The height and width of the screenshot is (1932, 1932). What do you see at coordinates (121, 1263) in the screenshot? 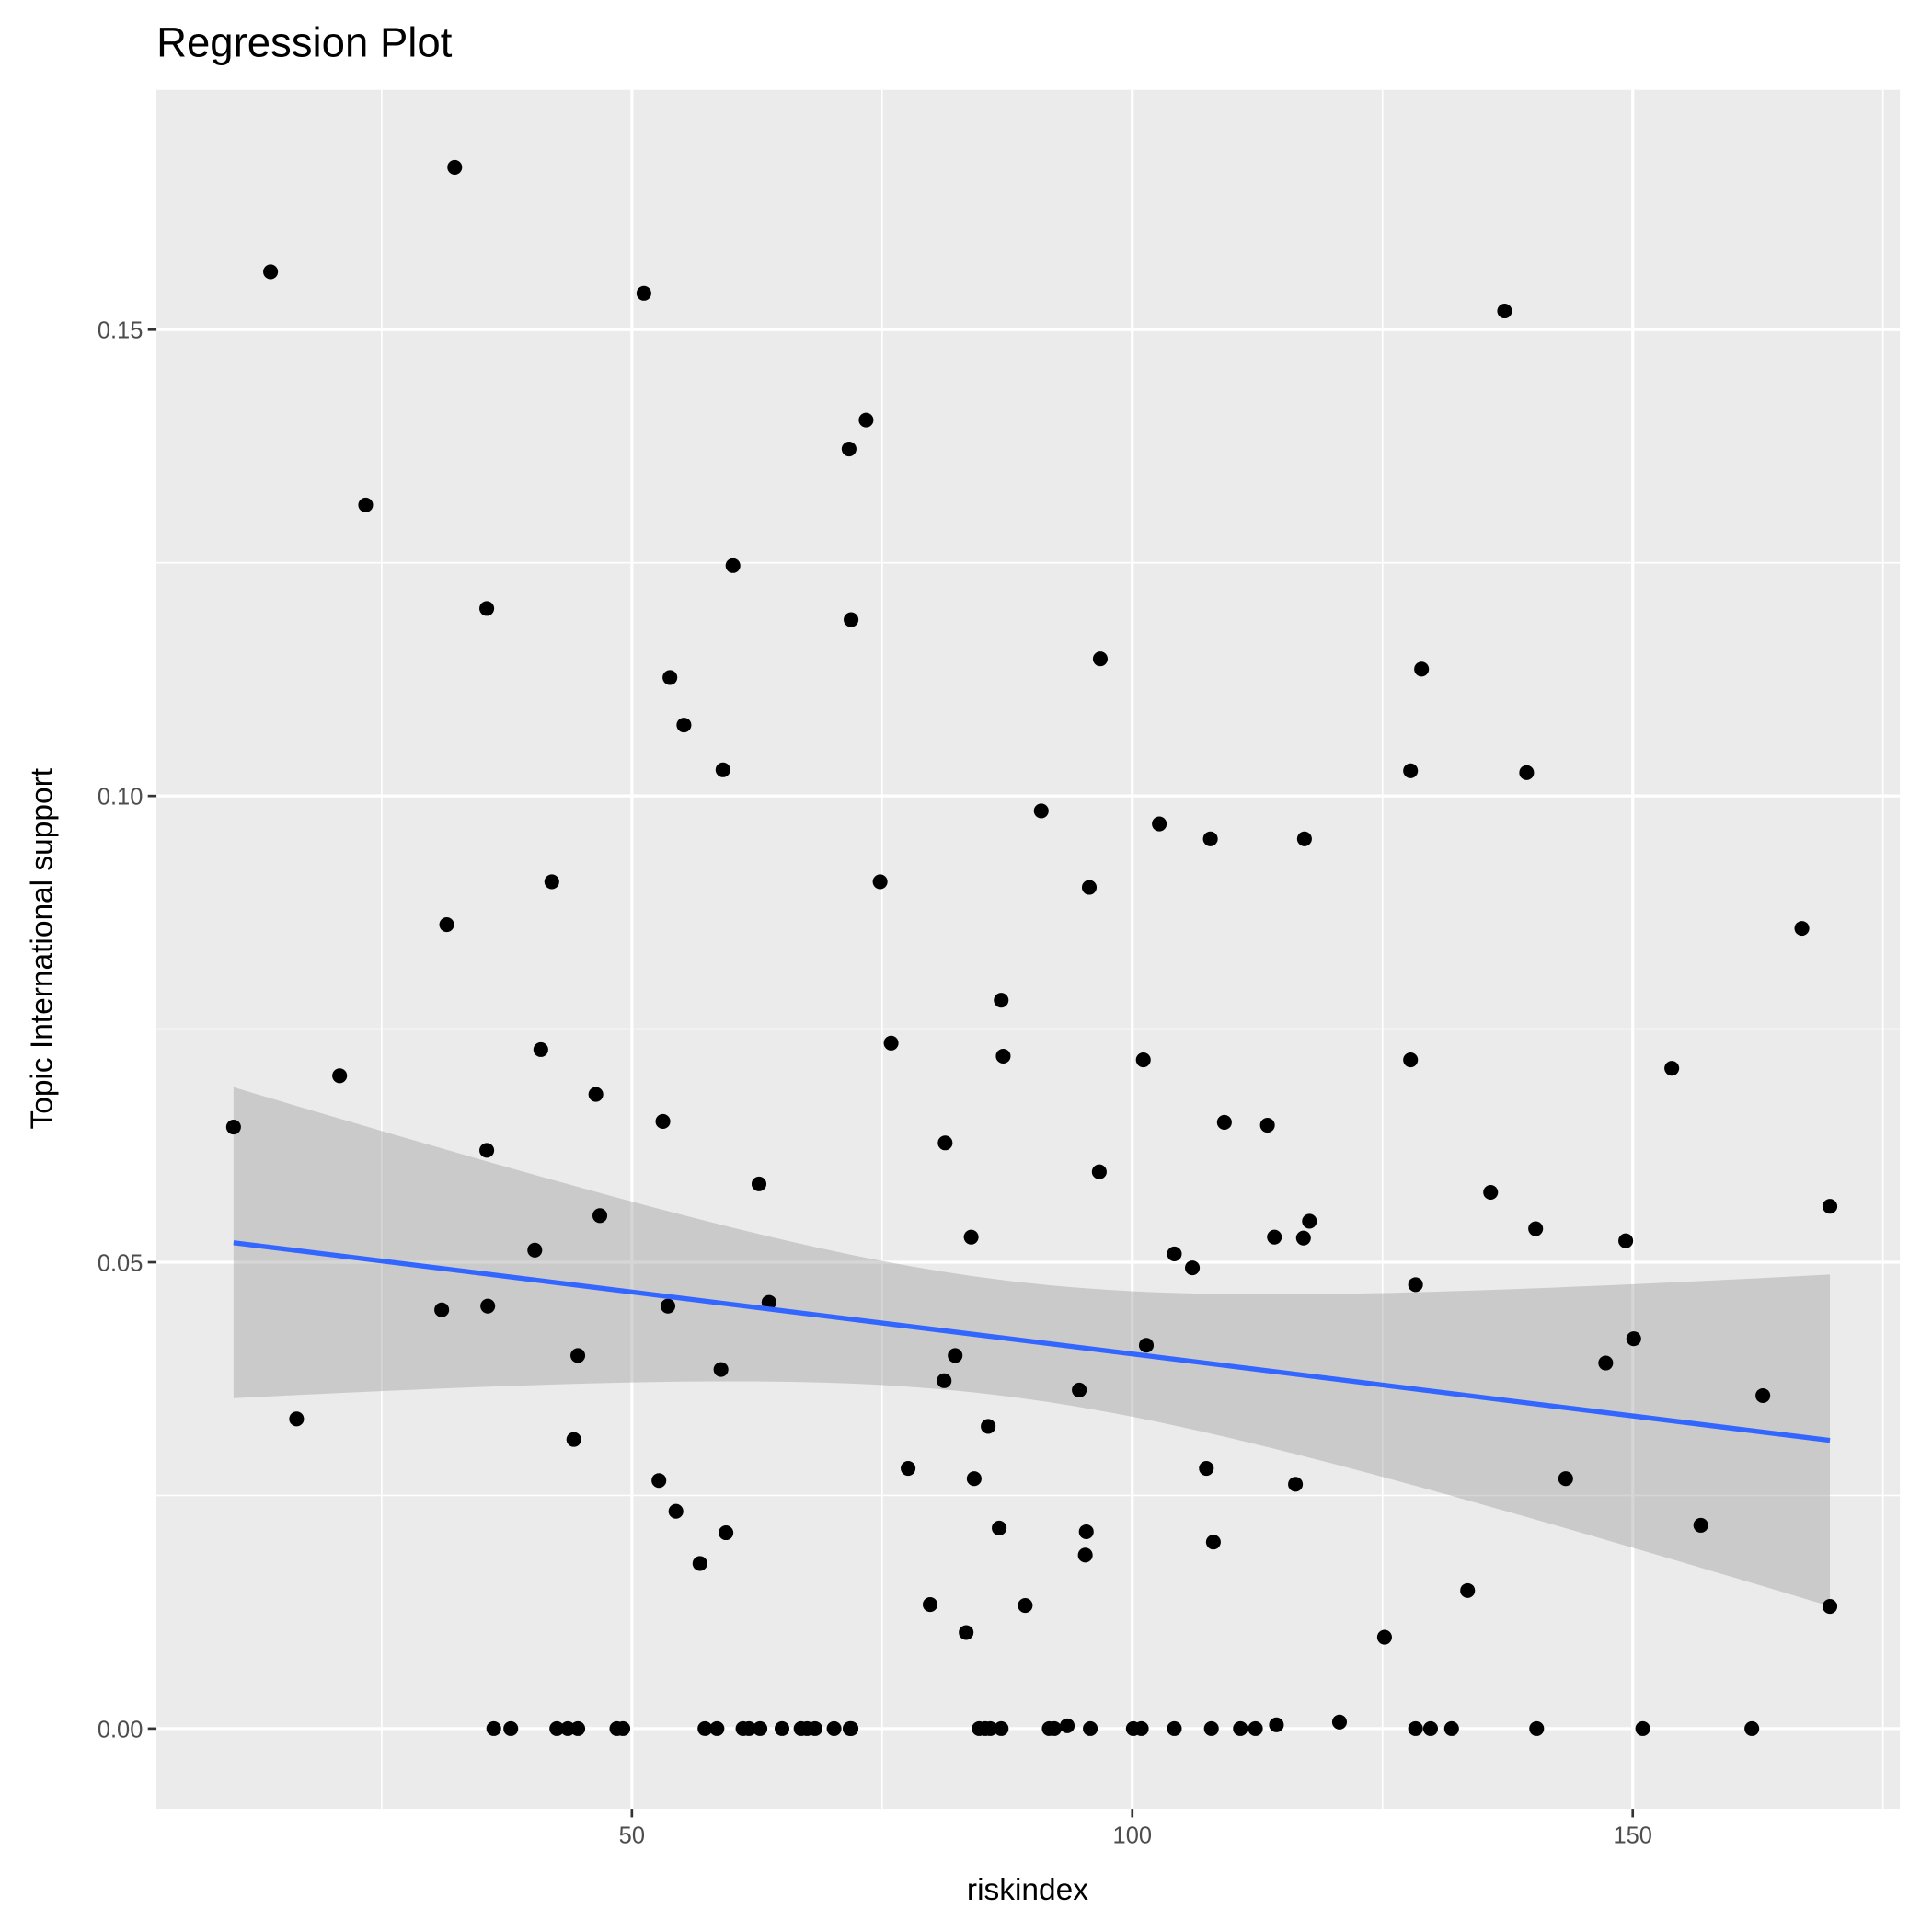
I see `y-tick-label: 0.05` at bounding box center [121, 1263].